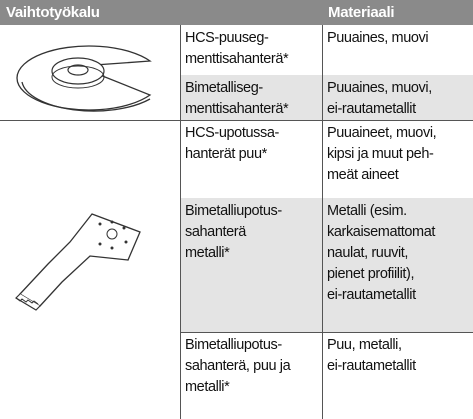 The width and height of the screenshot is (473, 419). Describe the element at coordinates (251, 265) in the screenshot. I see `tool-cell: Bimetalliupotus-sahanterä metalli*` at that location.